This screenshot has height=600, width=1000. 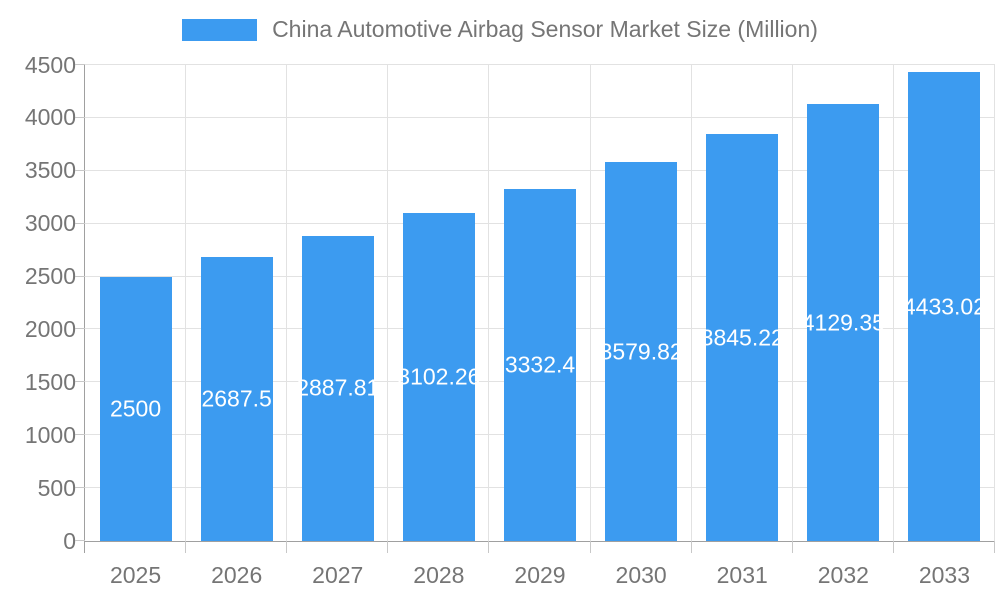 I want to click on bar-2032: 4129.35, so click(x=843, y=322).